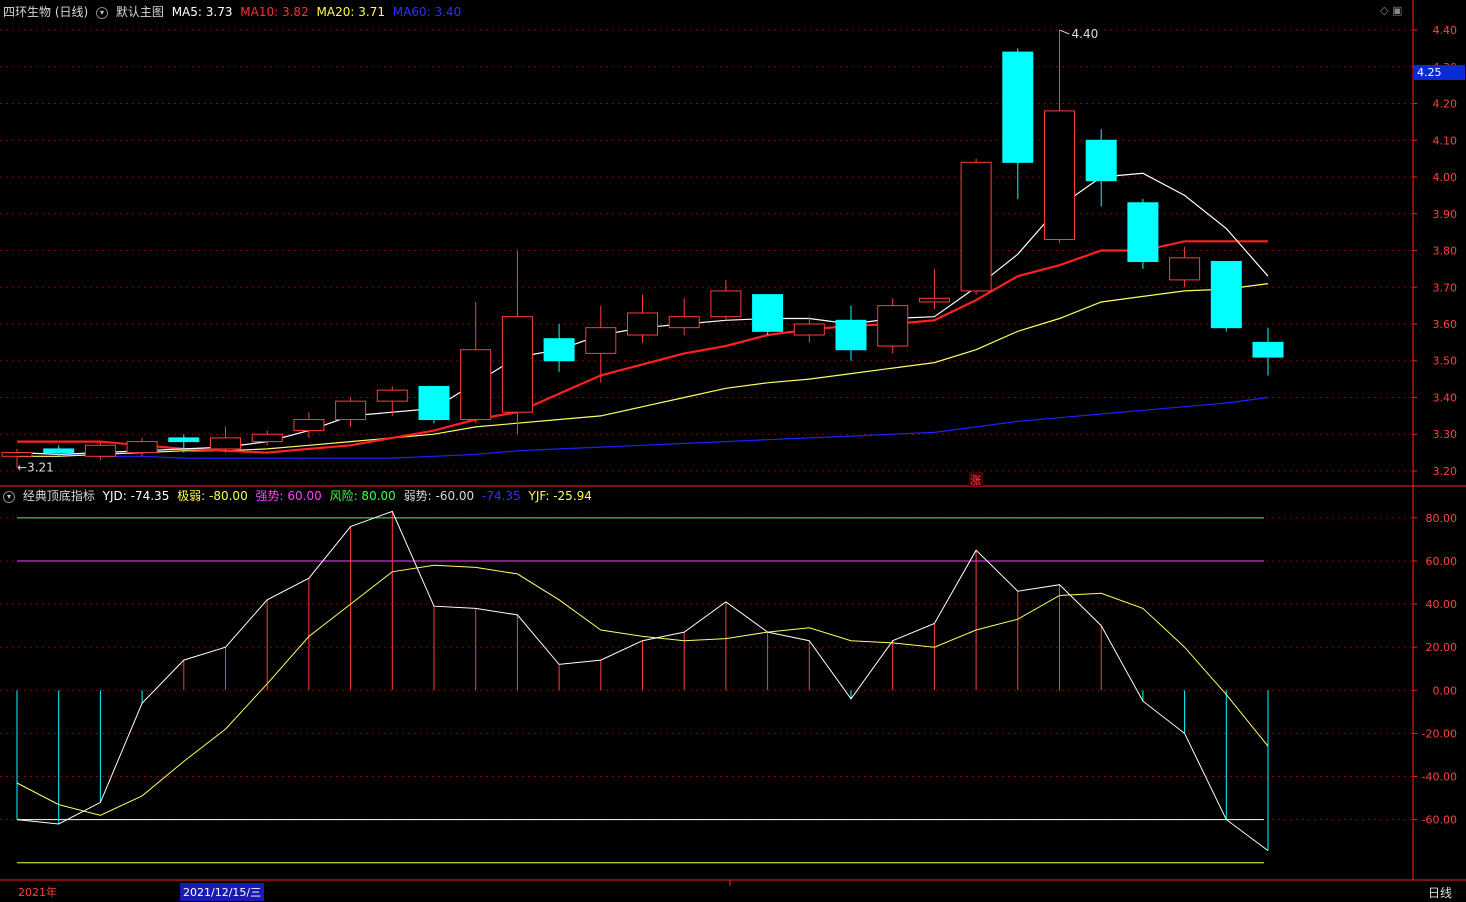 This screenshot has width=1466, height=902. What do you see at coordinates (1445, 287) in the screenshot?
I see `main-tick-label: 3.70` at bounding box center [1445, 287].